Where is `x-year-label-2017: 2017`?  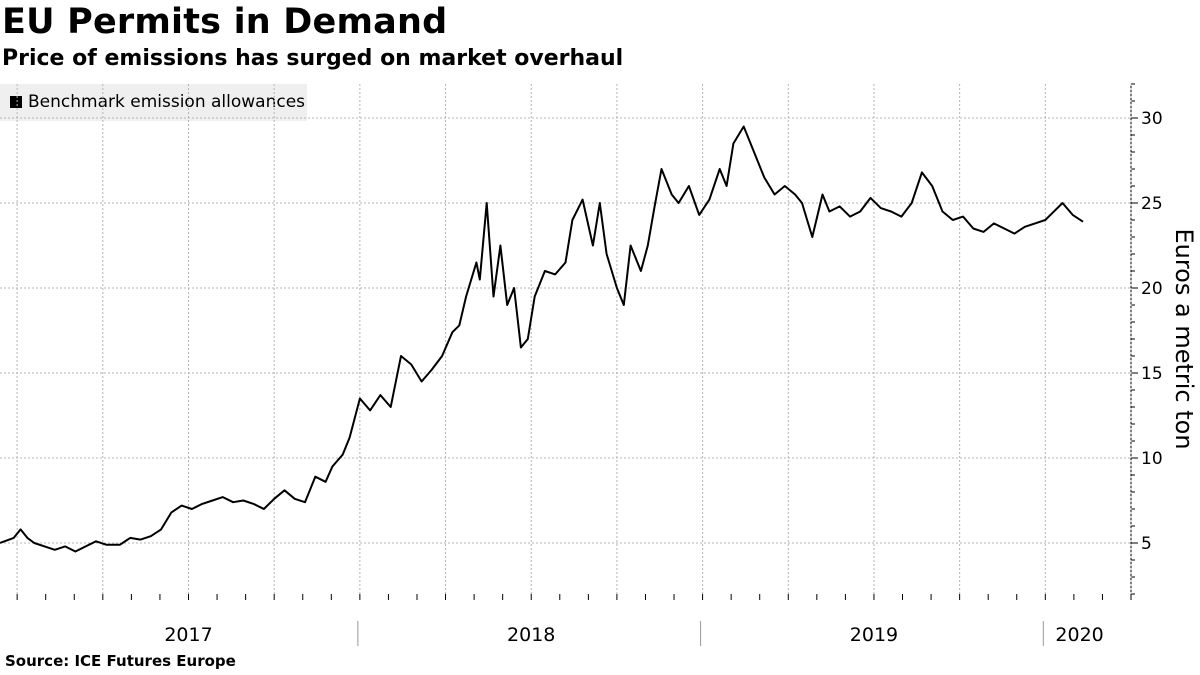
x-year-label-2017: 2017 is located at coordinates (188, 635).